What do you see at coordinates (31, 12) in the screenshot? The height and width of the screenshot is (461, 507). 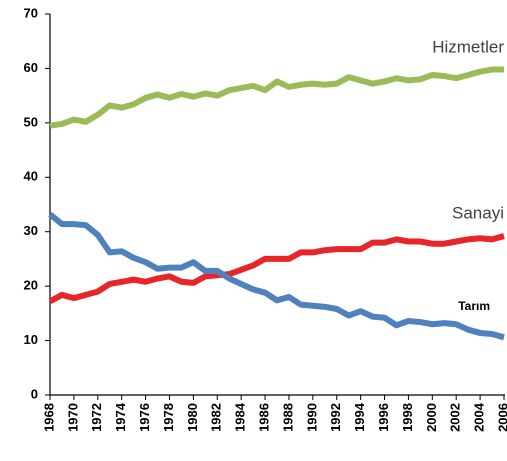 I see `y-tick-label: 70` at bounding box center [31, 12].